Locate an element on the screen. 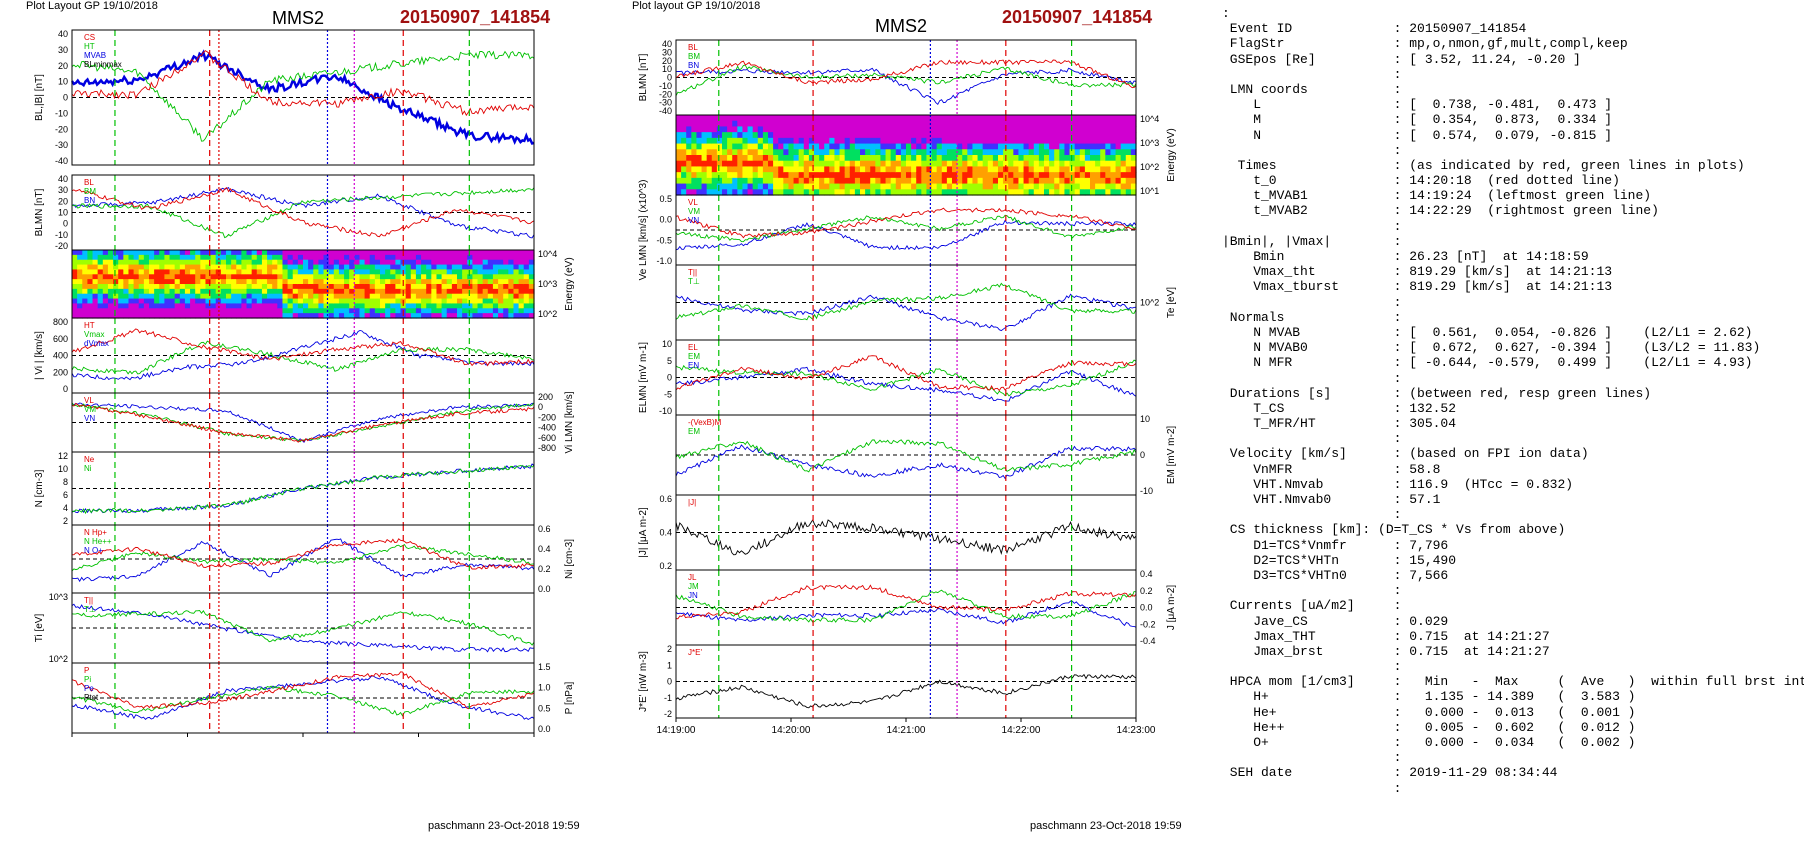 This screenshot has width=1804, height=841. y-axis-label: EM [mV m-2] is located at coordinates (1171, 455).